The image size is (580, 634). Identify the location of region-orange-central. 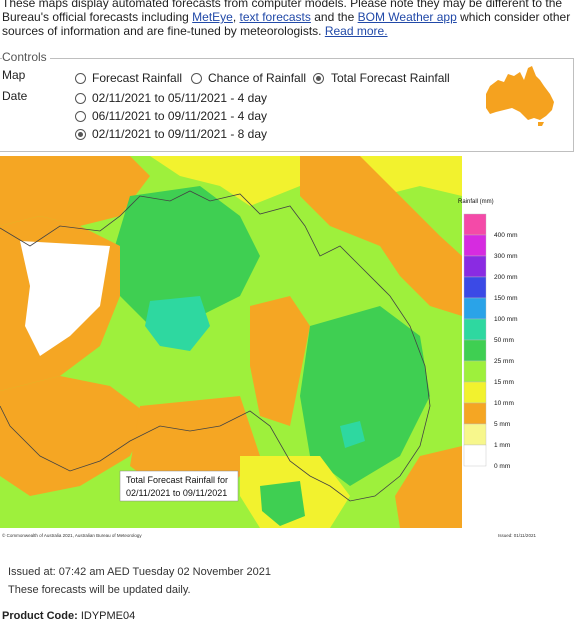
(280, 361).